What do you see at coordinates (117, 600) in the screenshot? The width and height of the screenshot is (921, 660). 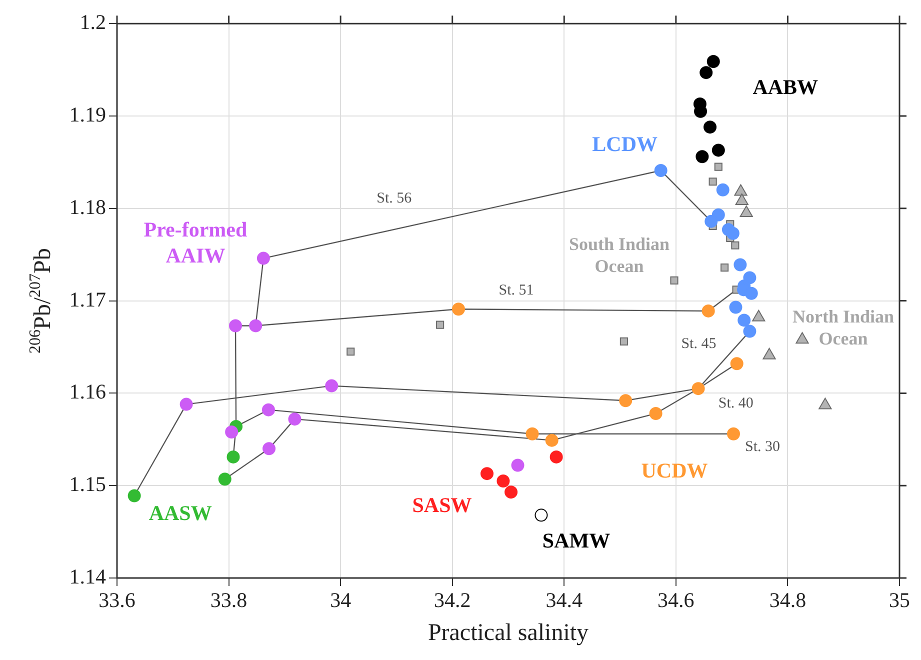 I see `x-tick-label: 33.6` at bounding box center [117, 600].